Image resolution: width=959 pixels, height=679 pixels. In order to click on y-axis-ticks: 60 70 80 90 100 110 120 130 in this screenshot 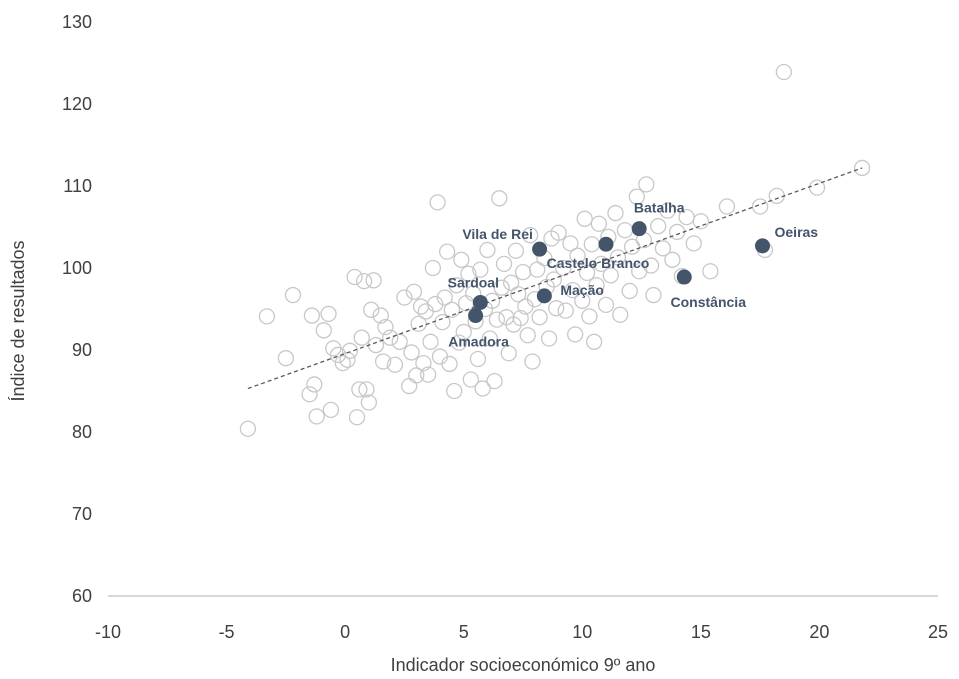, I will do `click(77, 309)`.